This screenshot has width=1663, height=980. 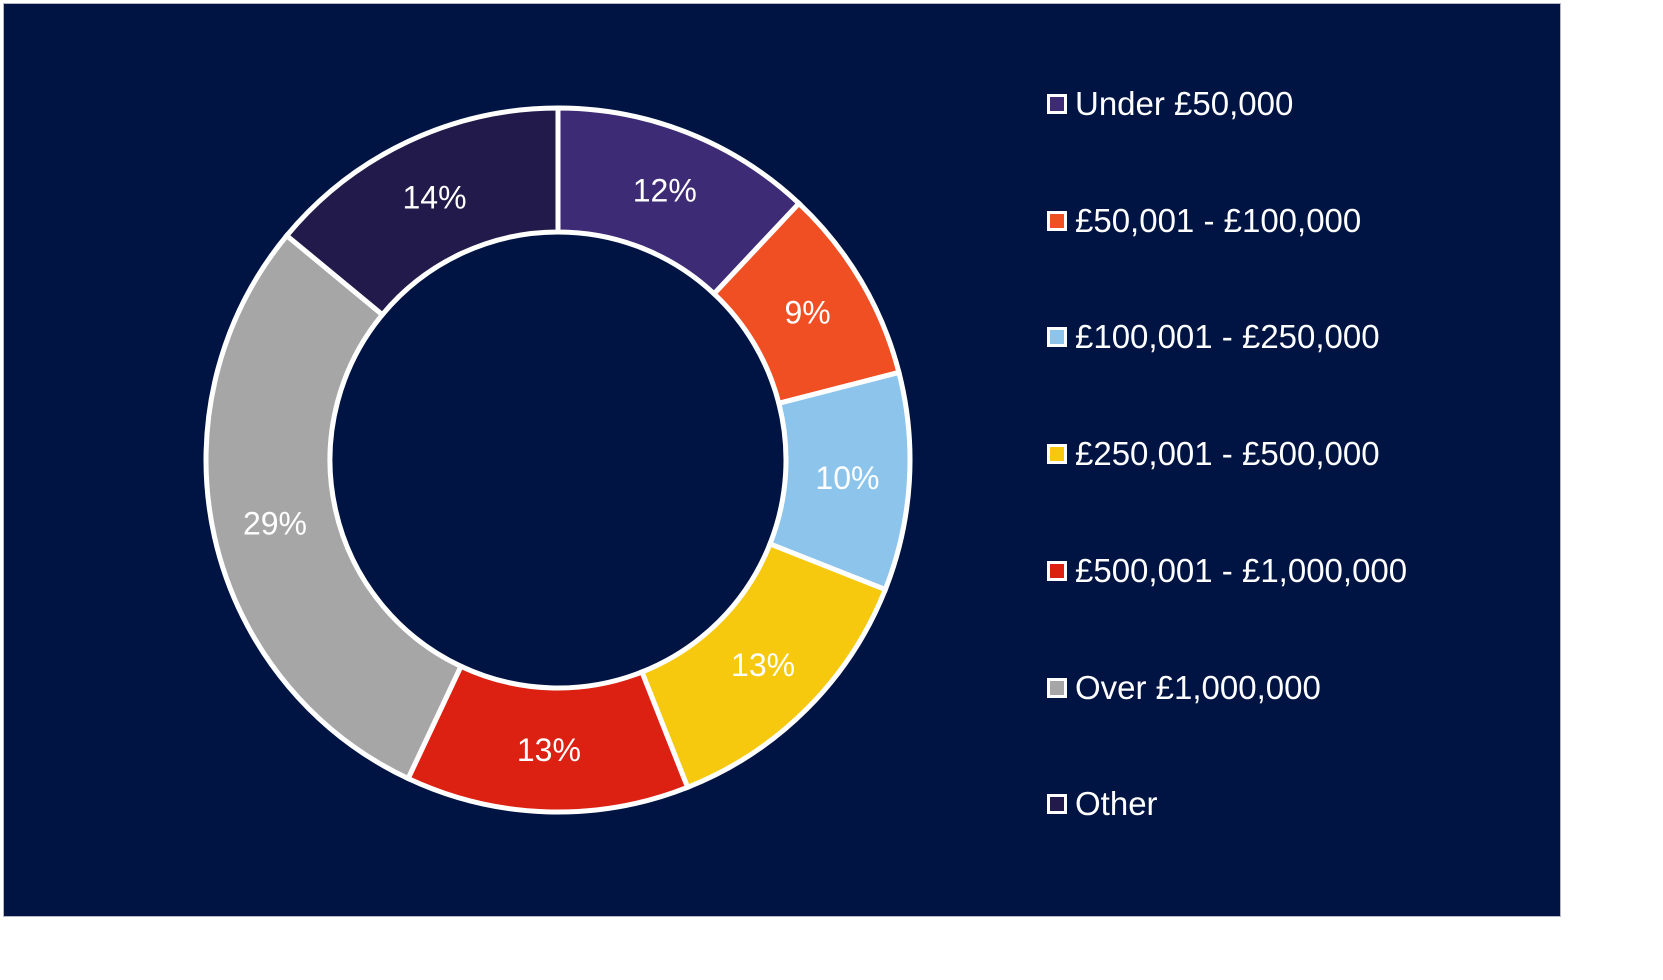 What do you see at coordinates (1184, 103) in the screenshot?
I see `legend-label: Under £50,000` at bounding box center [1184, 103].